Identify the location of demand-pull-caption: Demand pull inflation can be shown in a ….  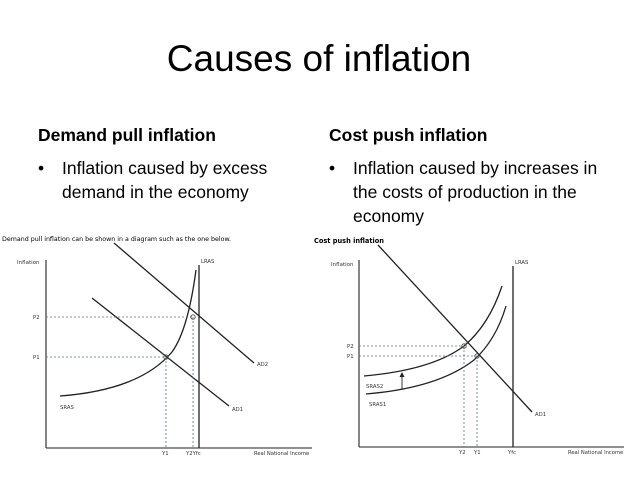
(116, 239).